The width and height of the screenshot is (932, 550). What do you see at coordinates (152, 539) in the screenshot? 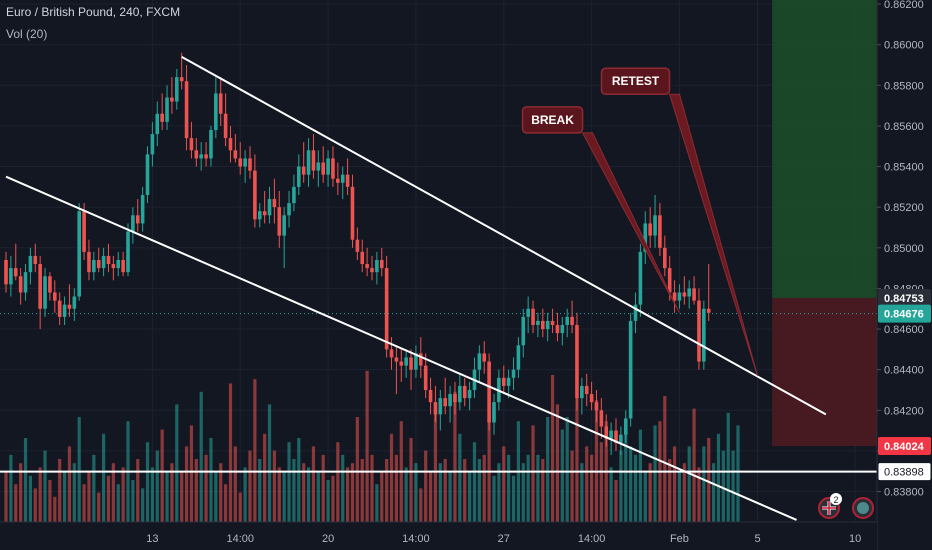
I see `time-tick-label: 13` at bounding box center [152, 539].